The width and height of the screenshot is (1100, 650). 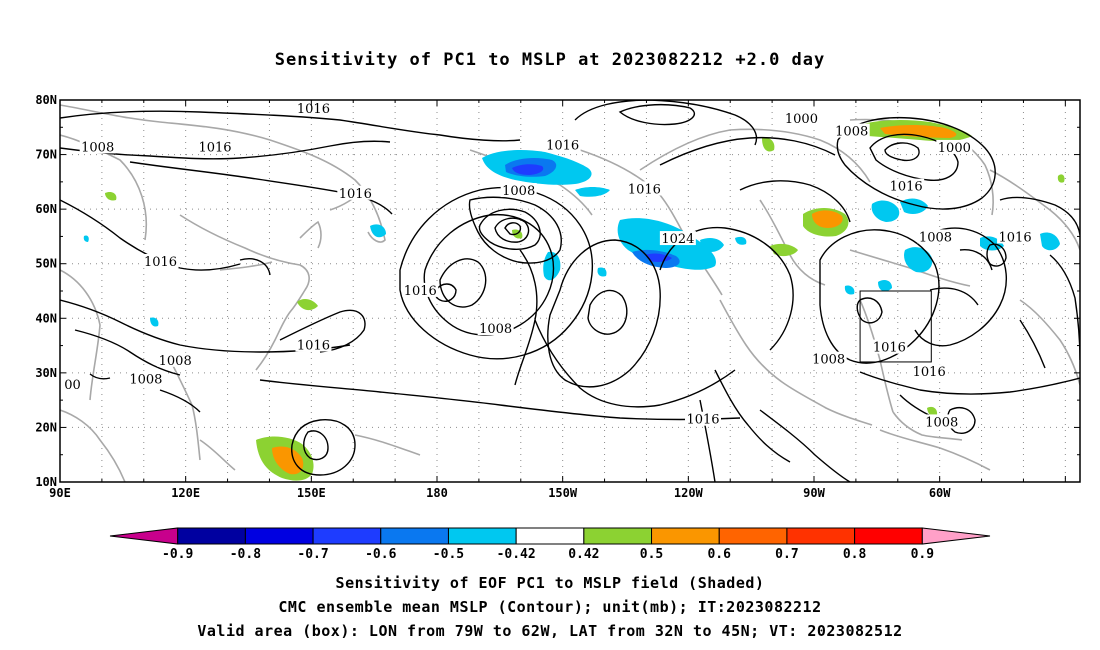 I want to click on colorbar-label: 0.9, so click(x=922, y=554).